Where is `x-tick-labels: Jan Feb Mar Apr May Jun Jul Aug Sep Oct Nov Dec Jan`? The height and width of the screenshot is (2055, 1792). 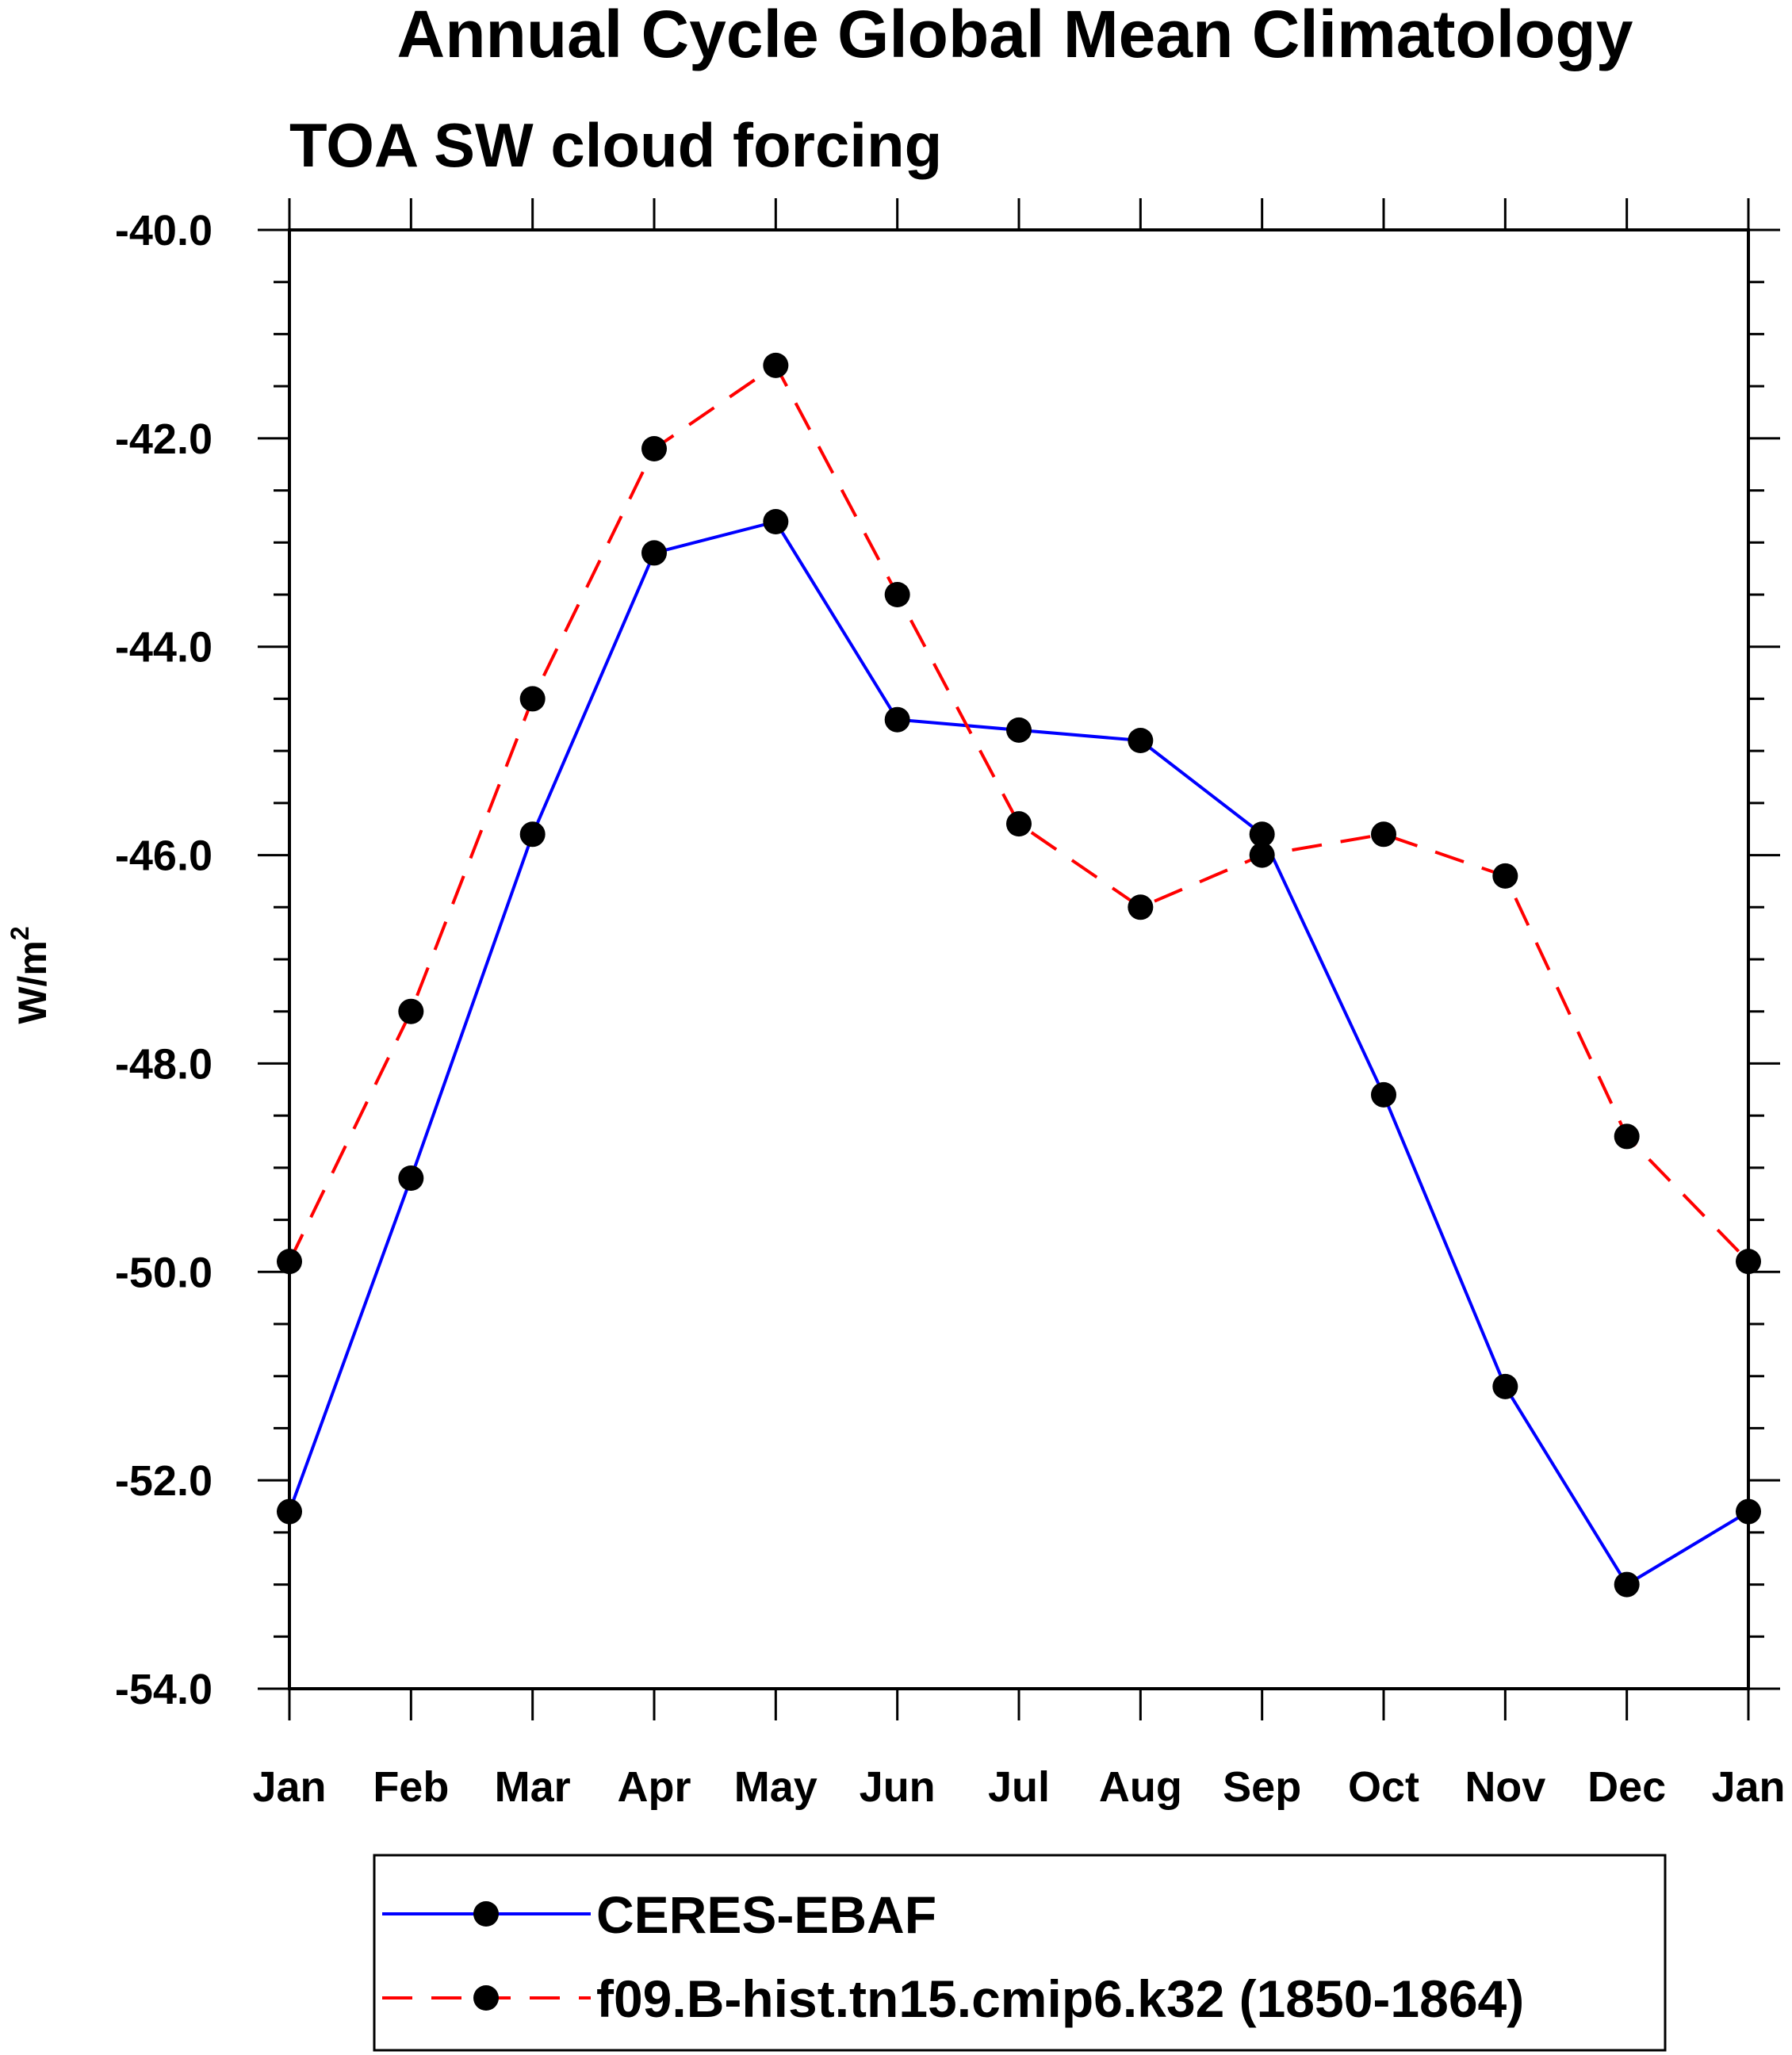
x-tick-labels: Jan Feb Mar Apr May Jun Jul Aug Sep Oct Nov Dec Jan is located at coordinates (1018, 1787).